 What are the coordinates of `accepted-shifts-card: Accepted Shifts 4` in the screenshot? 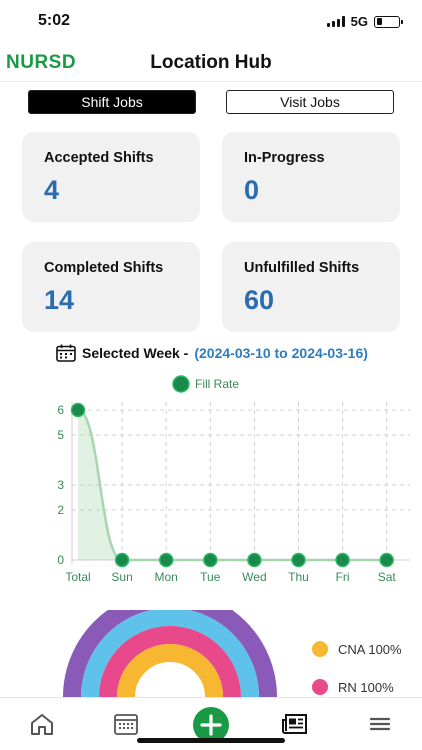 It's located at (111, 177).